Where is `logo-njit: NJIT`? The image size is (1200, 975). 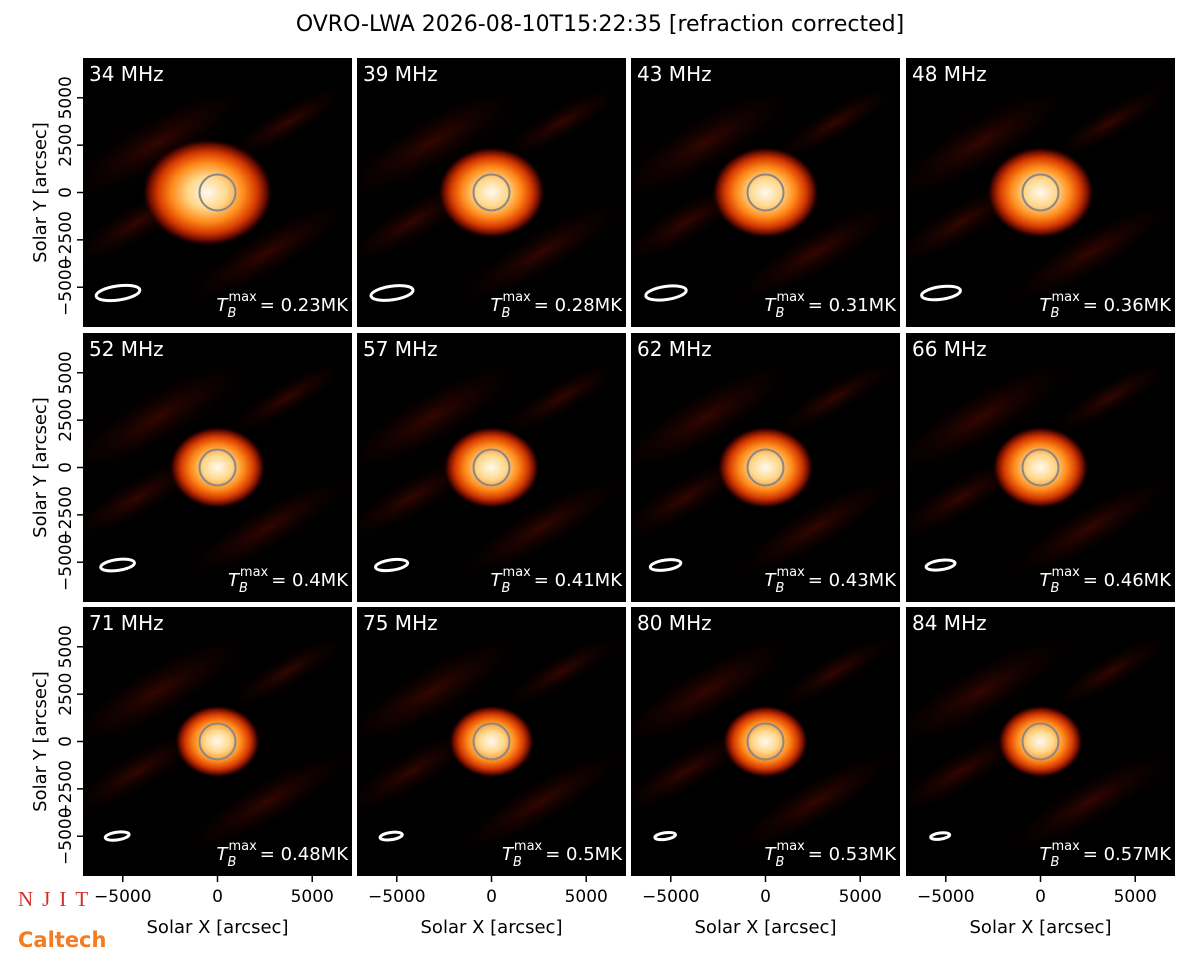
logo-njit: NJIT is located at coordinates (57, 899).